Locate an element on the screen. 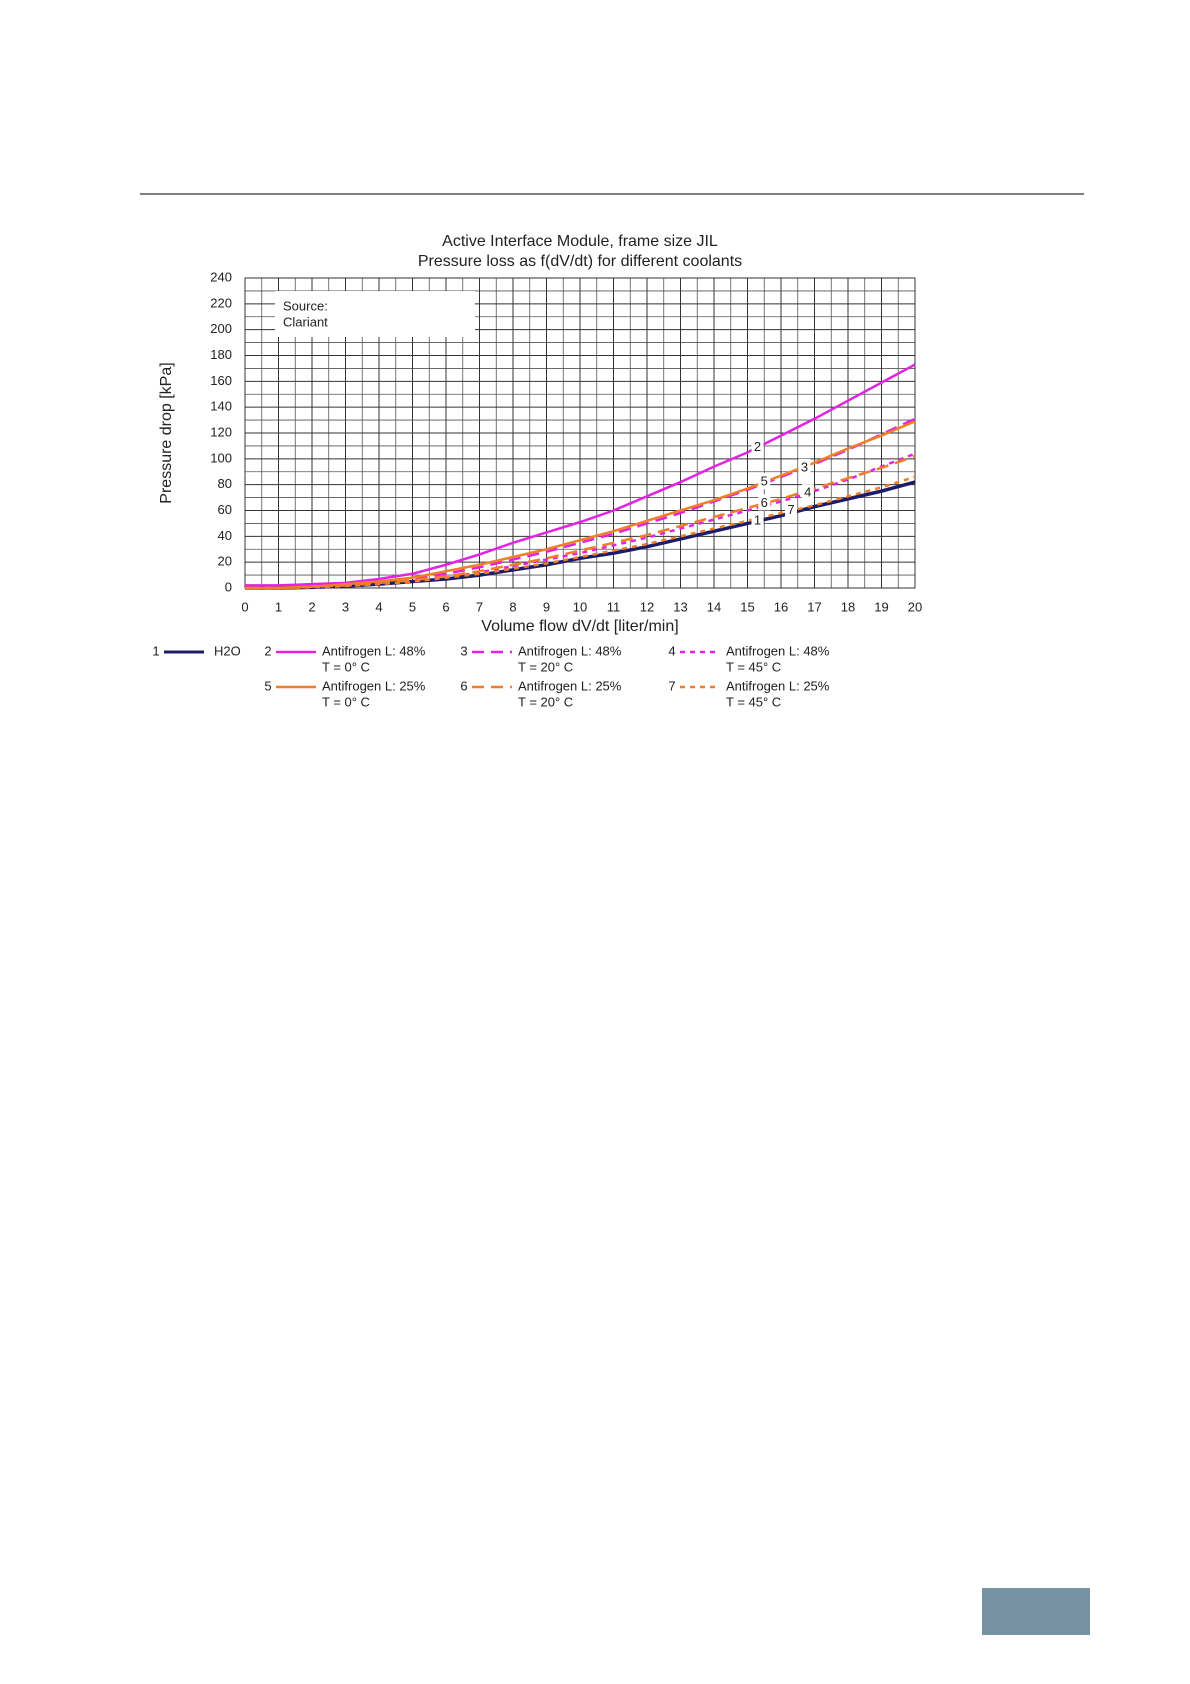 The image size is (1190, 1684). y-tick-label: 120 is located at coordinates (221, 431).